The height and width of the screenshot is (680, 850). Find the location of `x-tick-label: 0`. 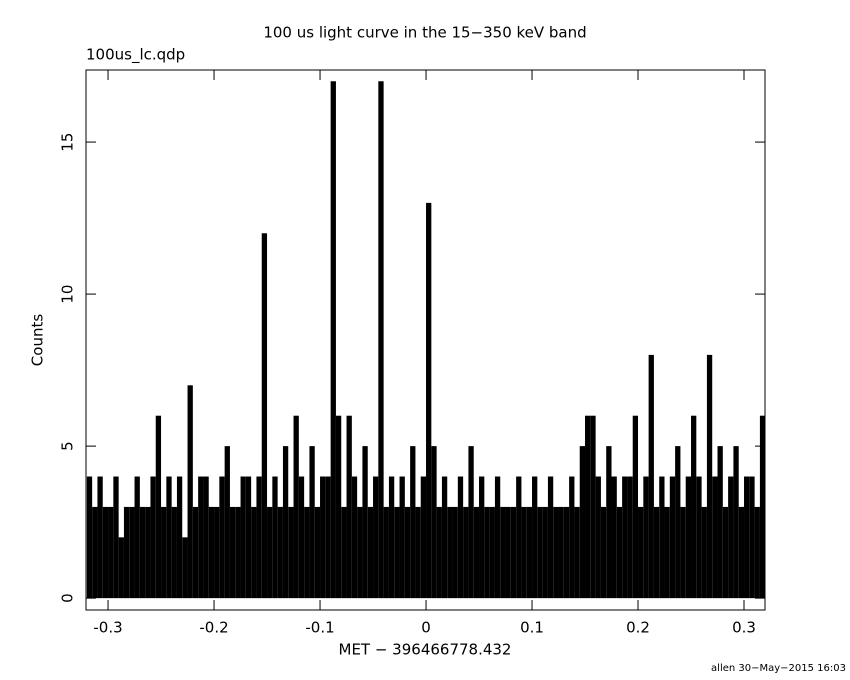

x-tick-label: 0 is located at coordinates (426, 628).